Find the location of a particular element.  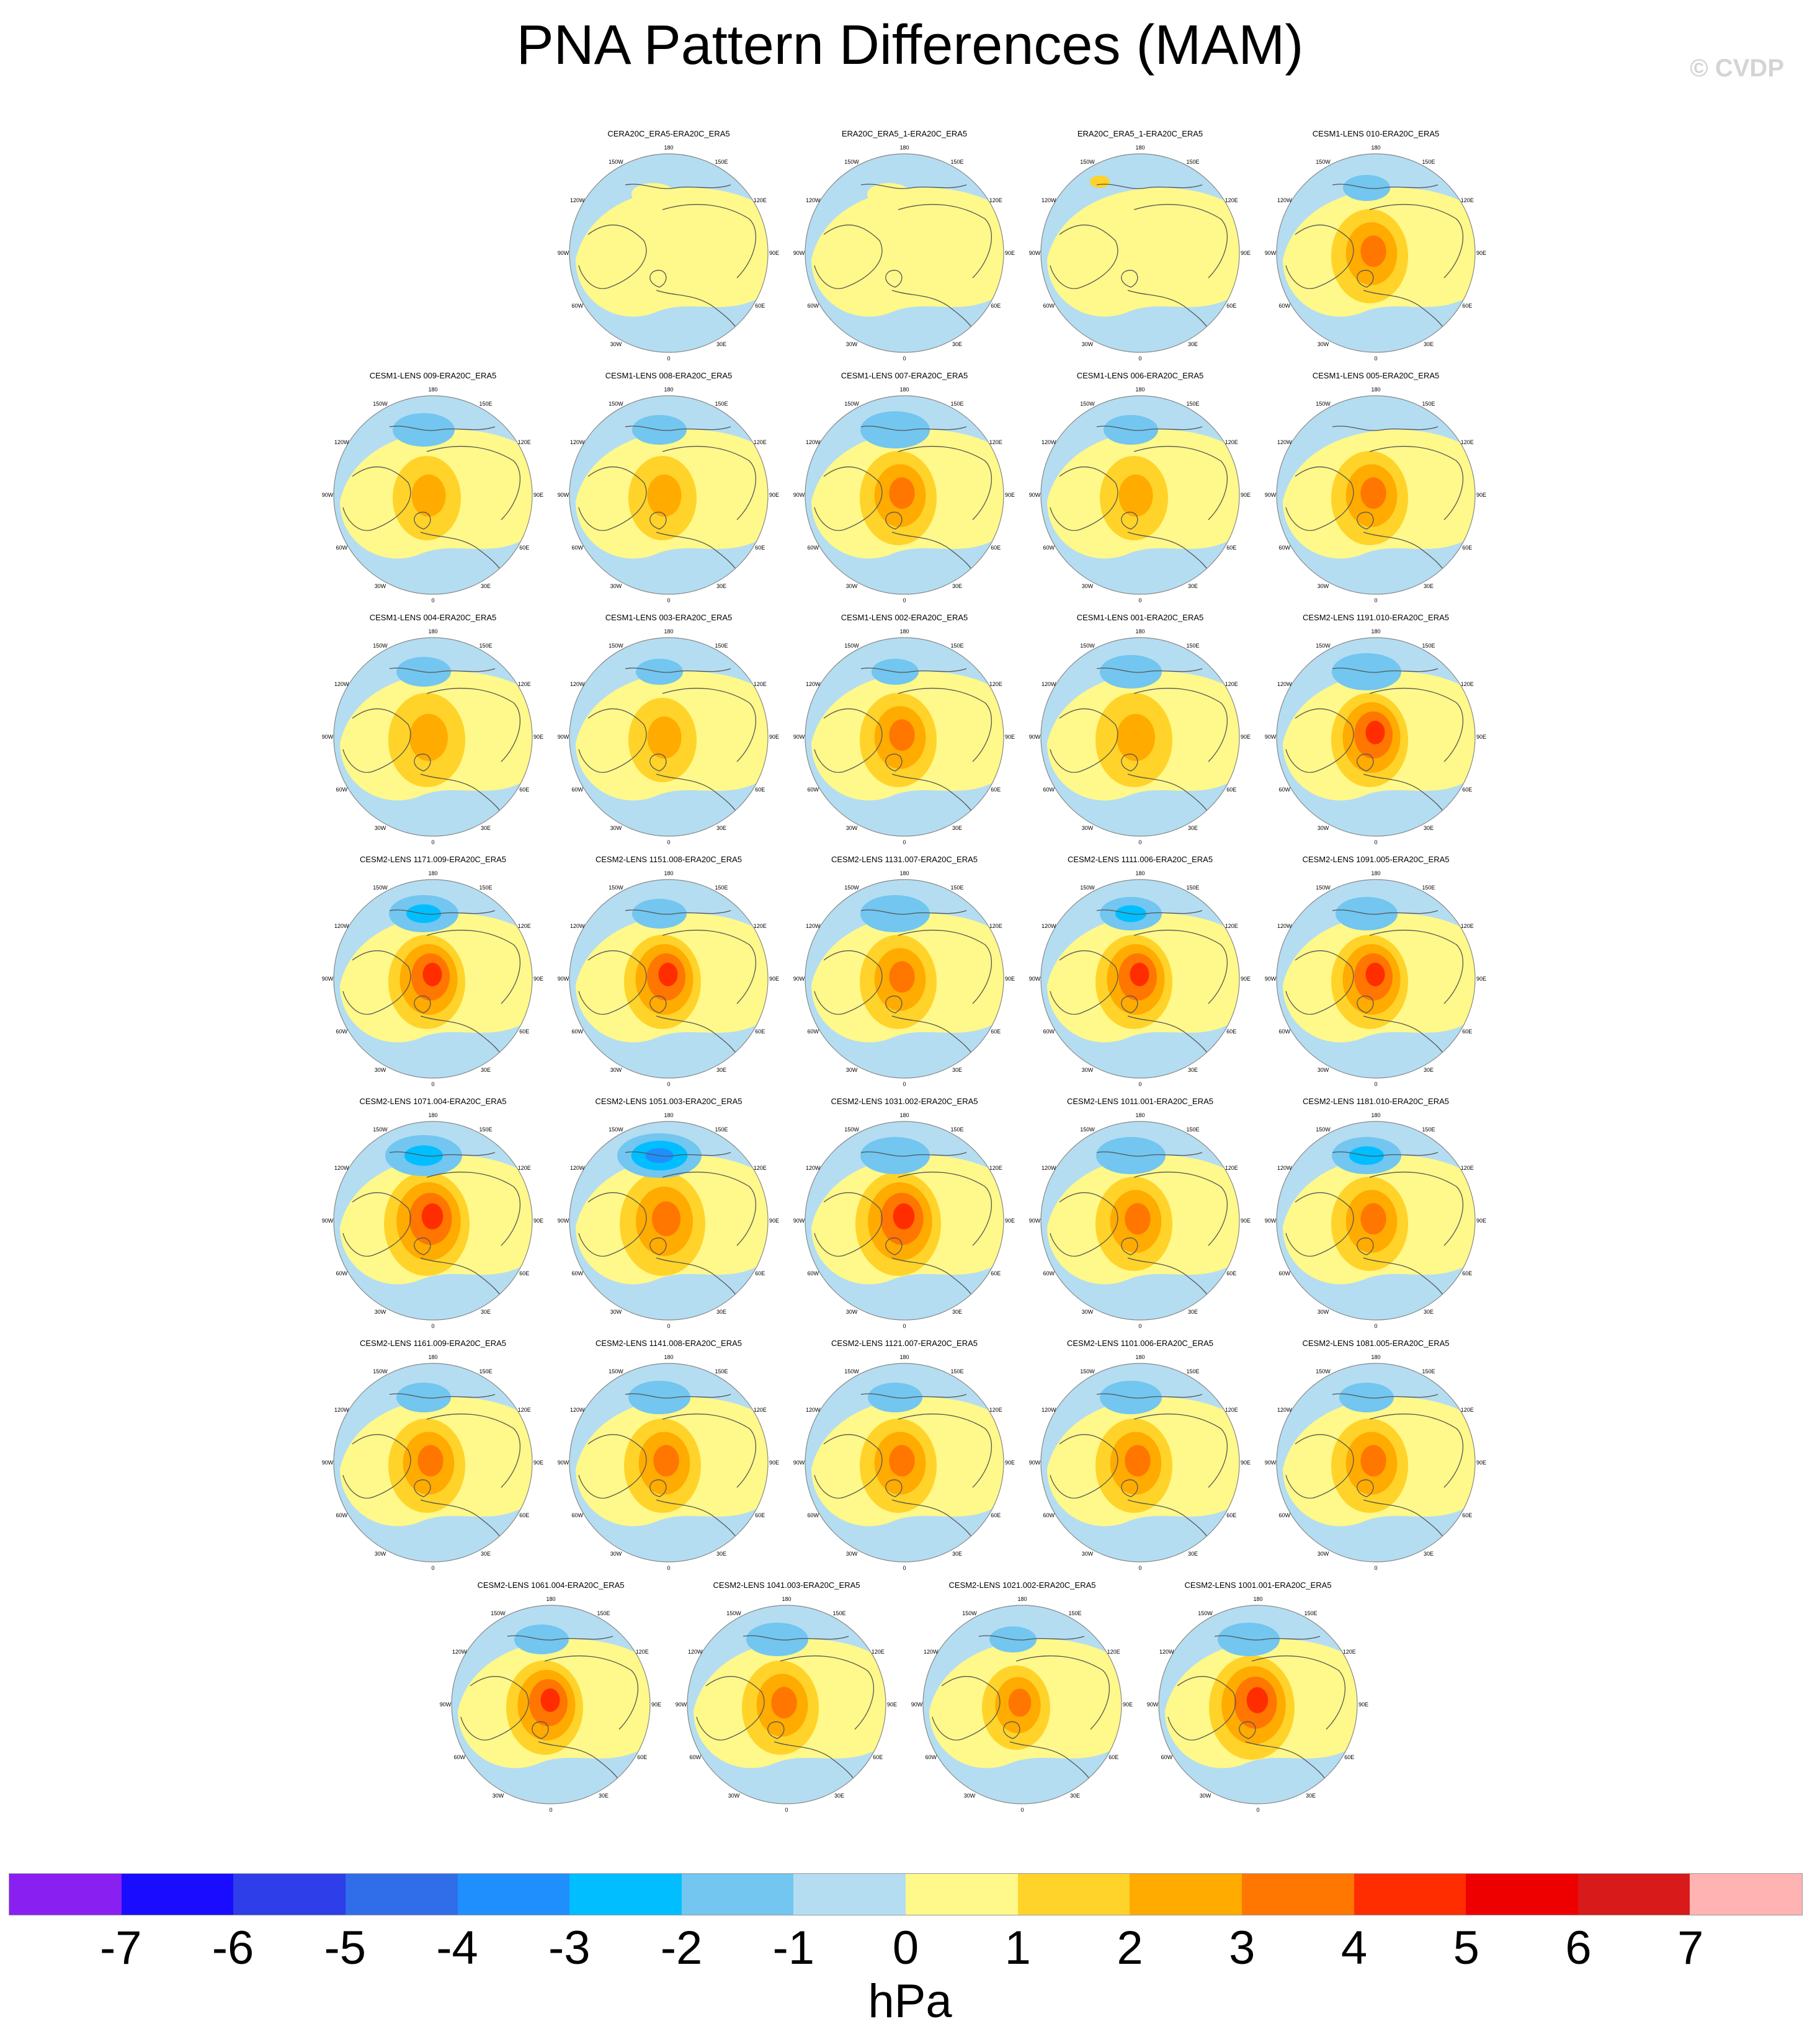

panel-title: CESM2-LENS 1051.003-ERA20C_ERA5 is located at coordinates (669, 1101).